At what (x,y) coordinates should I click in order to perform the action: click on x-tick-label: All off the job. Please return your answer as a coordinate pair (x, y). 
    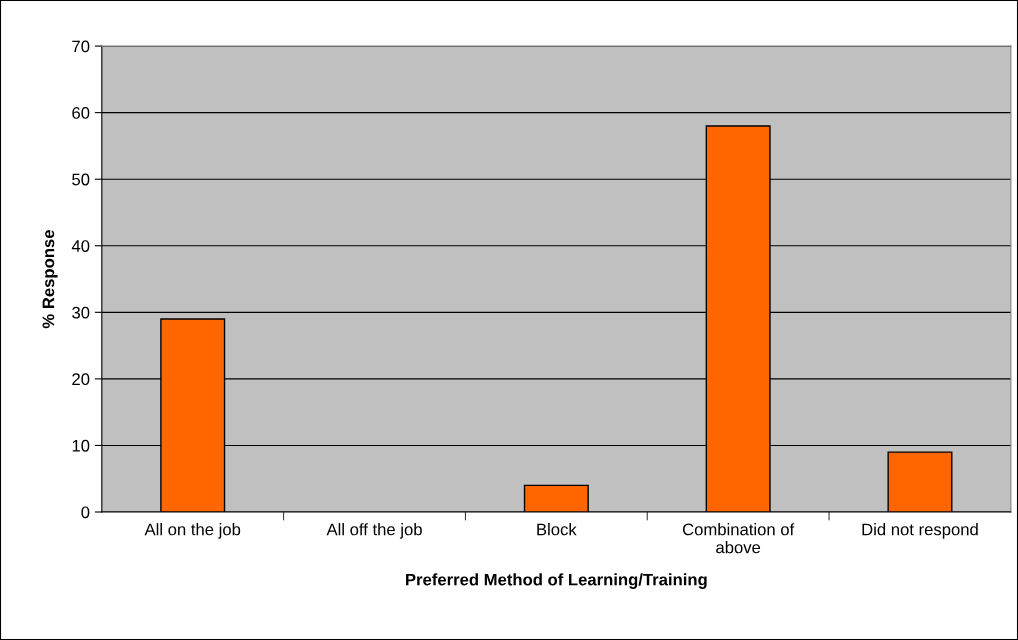
    Looking at the image, I should click on (374, 531).